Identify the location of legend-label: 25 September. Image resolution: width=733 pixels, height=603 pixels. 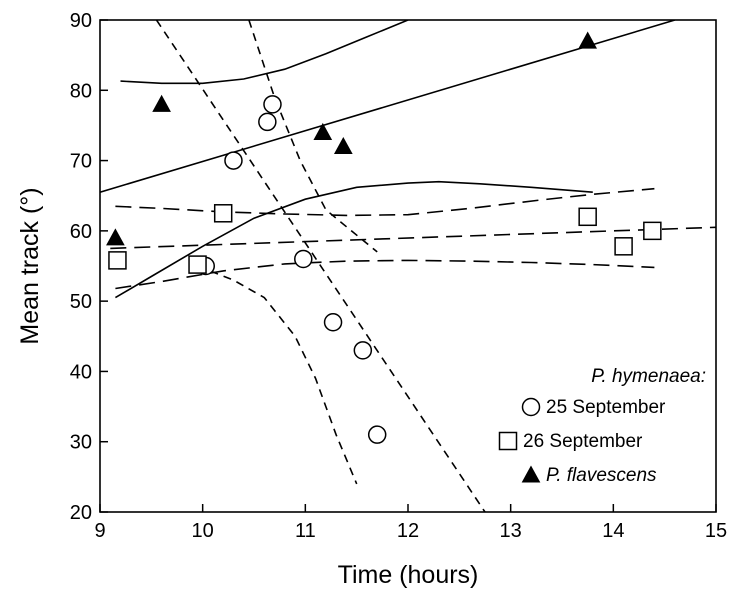
(606, 407).